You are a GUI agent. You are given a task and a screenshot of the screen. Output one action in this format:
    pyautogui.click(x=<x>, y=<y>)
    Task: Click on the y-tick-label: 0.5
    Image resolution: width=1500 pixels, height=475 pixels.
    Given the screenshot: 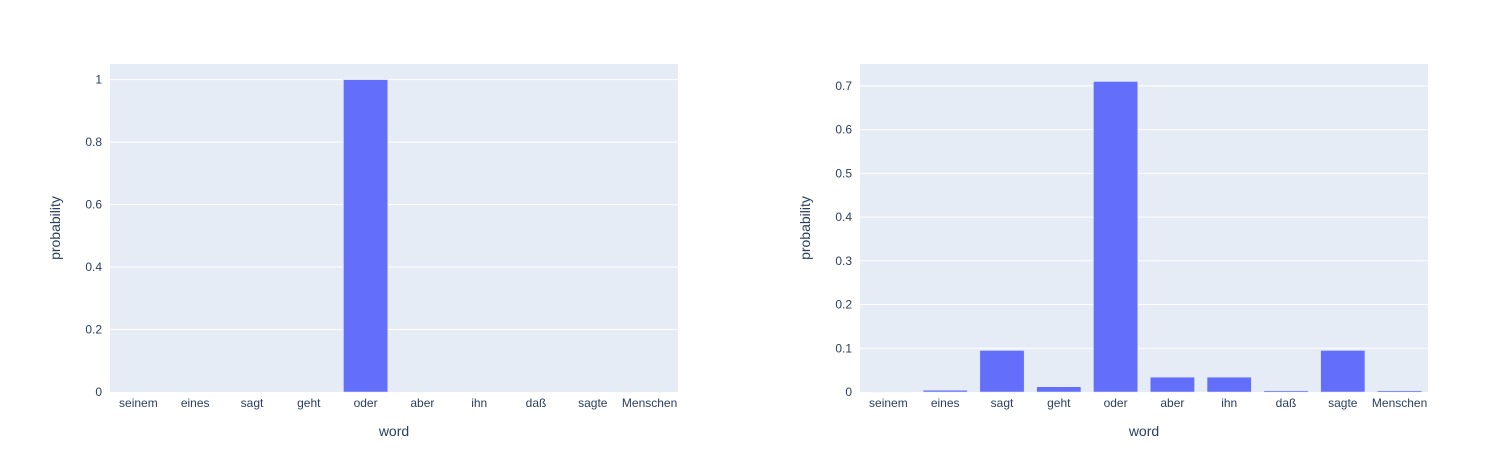 What is the action you would take?
    pyautogui.click(x=843, y=173)
    